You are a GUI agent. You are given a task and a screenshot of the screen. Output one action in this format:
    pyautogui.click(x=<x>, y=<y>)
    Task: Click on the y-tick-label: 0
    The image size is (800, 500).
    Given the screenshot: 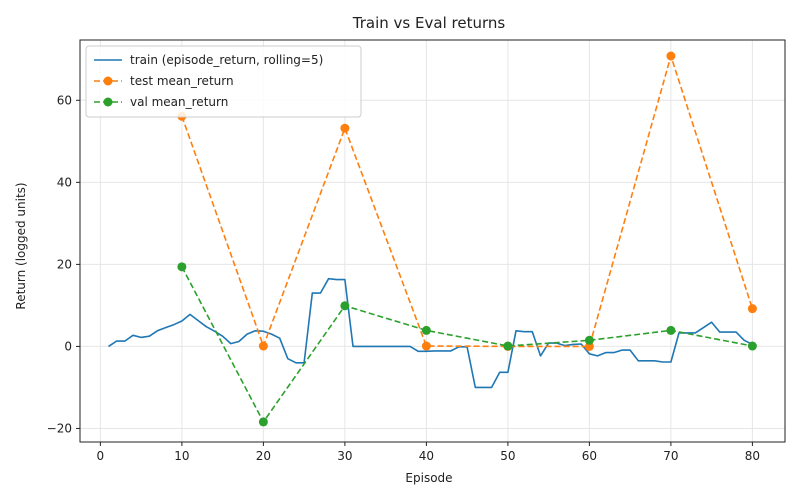 What is the action you would take?
    pyautogui.click(x=68, y=346)
    